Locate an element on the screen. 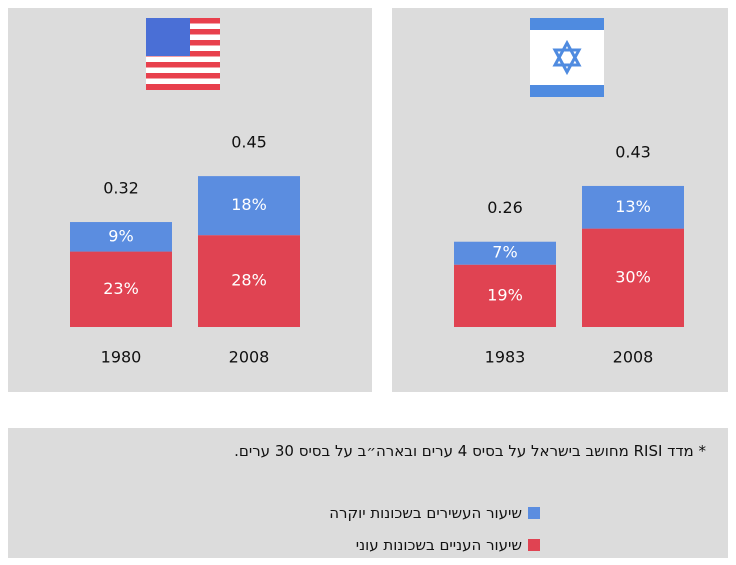 Image resolution: width=736 pixels, height=565 pixels. legend-label: שיעור העשירים בשכונות יוקרה is located at coordinates (425, 513).